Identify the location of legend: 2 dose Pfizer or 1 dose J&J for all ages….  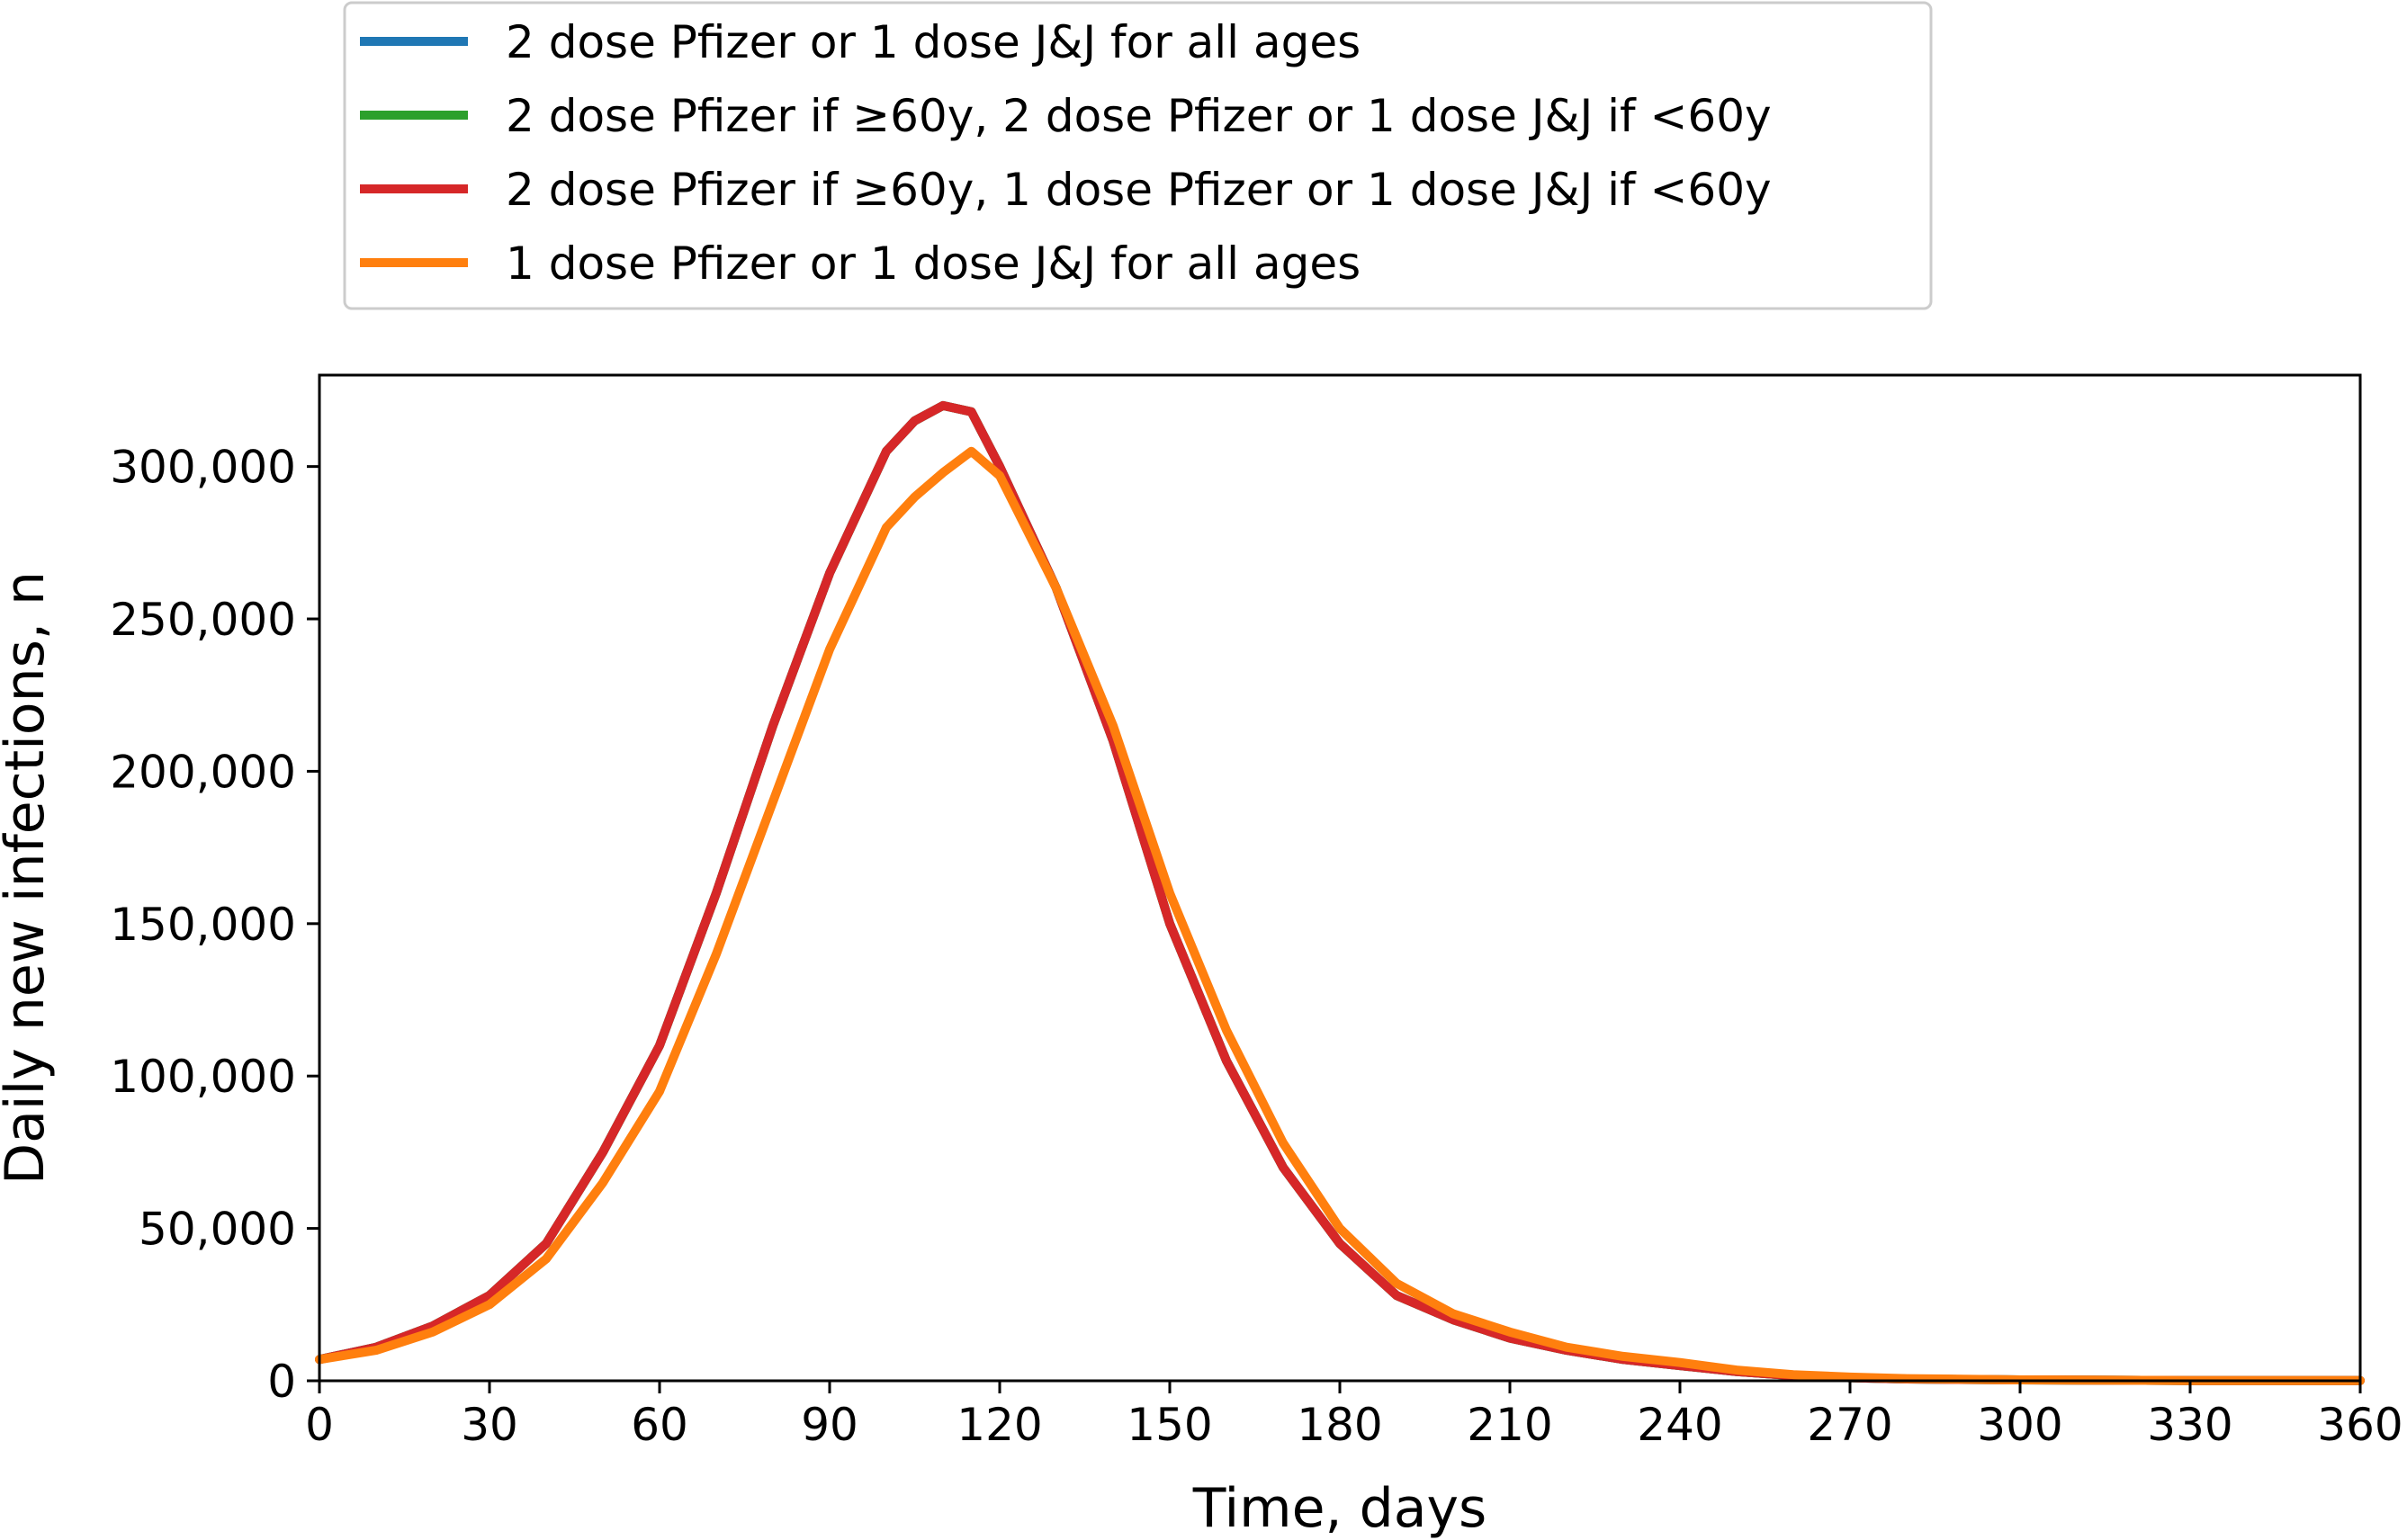
(1138, 155).